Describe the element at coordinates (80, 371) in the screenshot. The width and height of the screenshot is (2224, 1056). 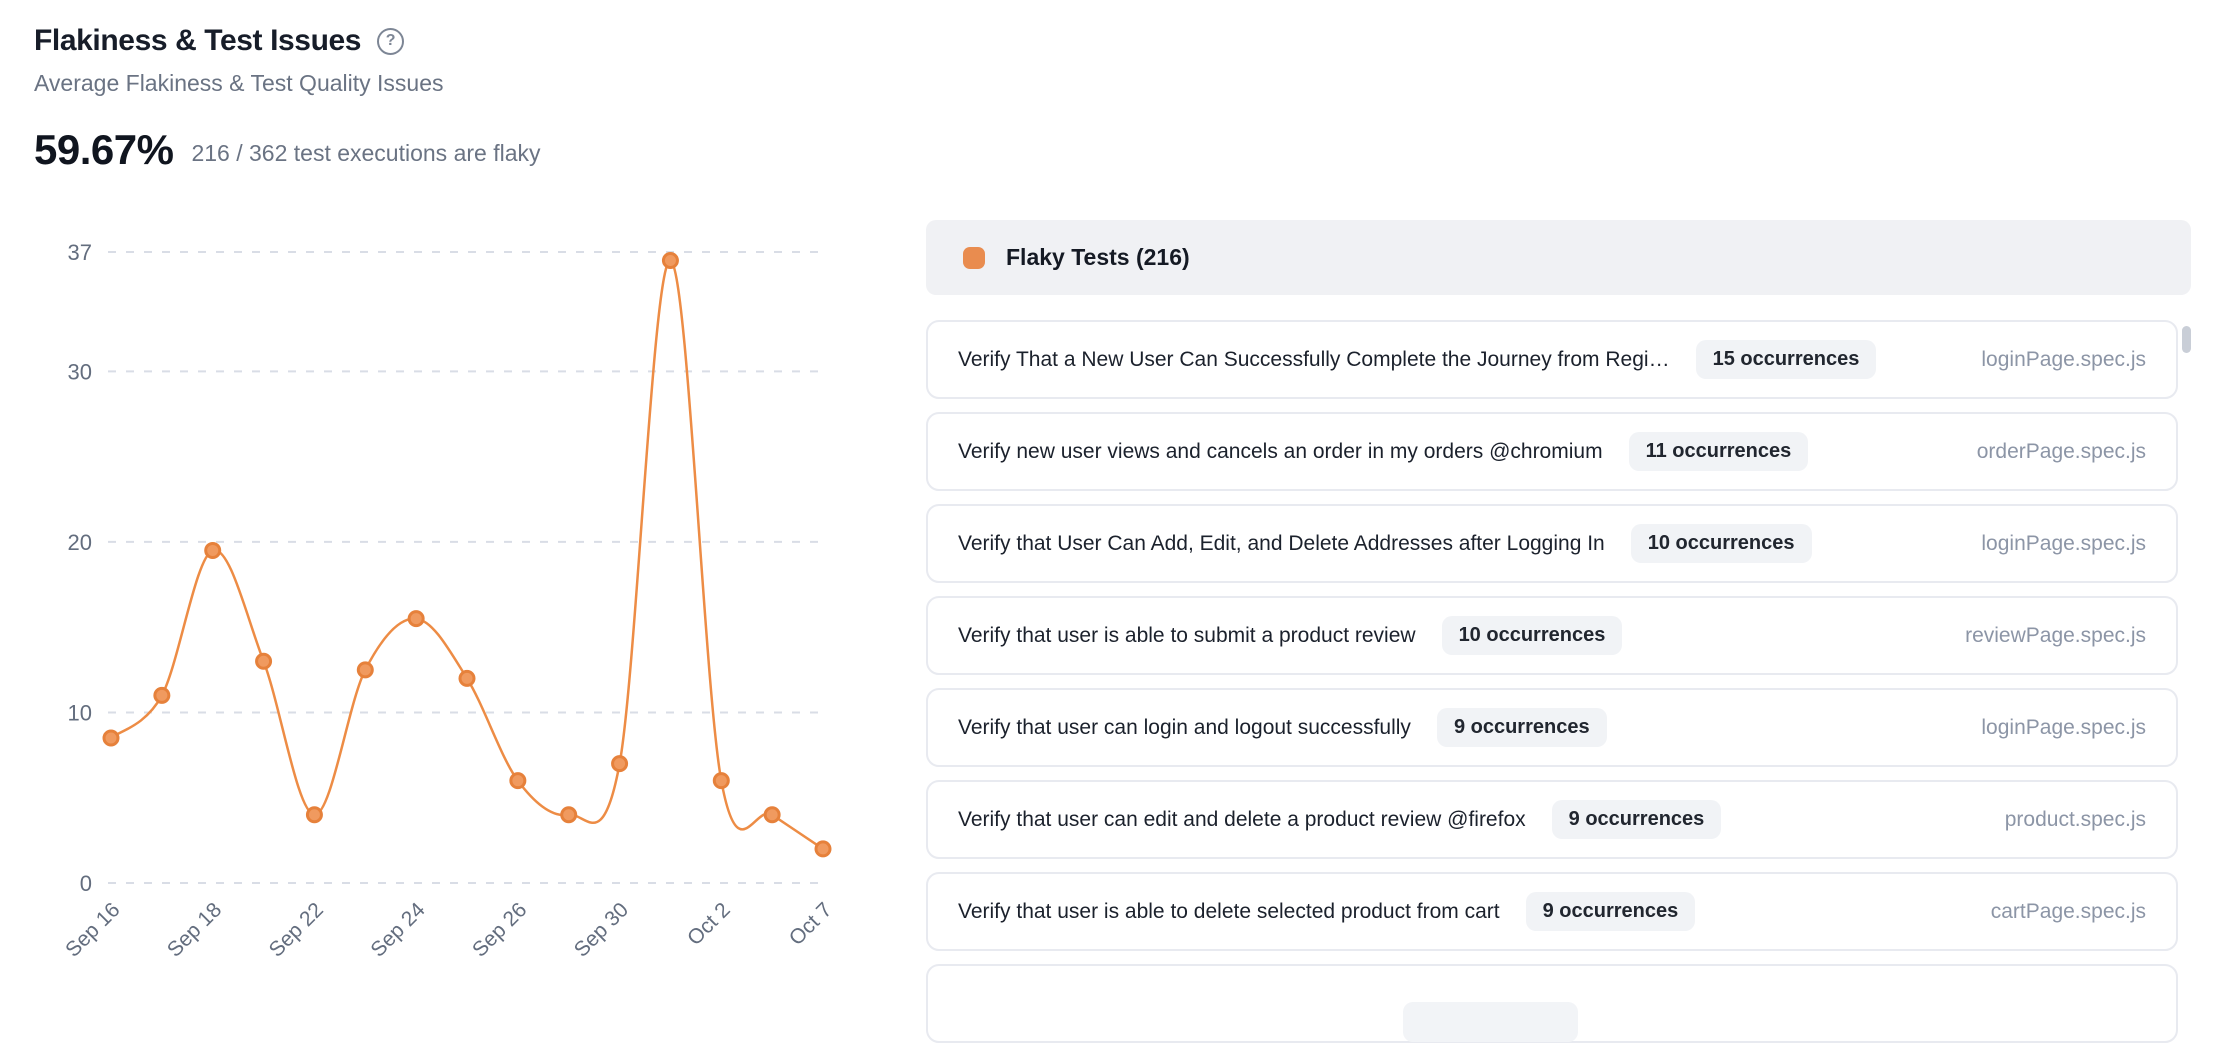
I see `y-axis-label: 30` at that location.